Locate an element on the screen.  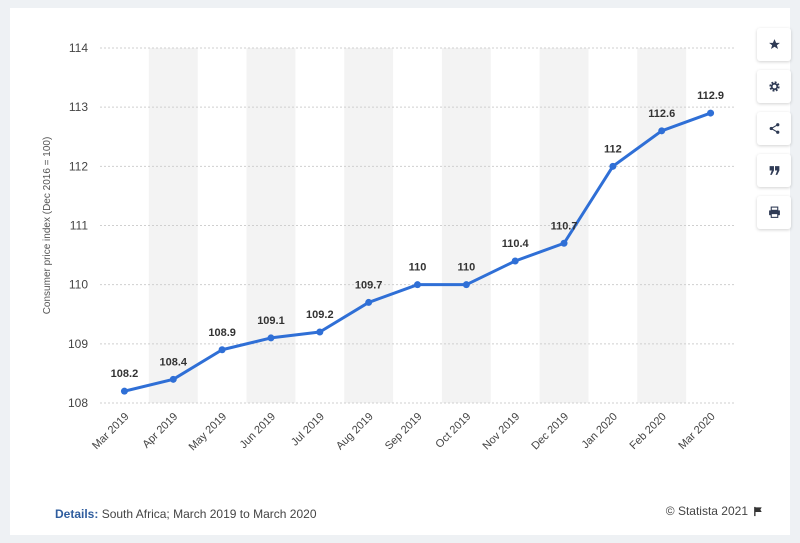
settings-button is located at coordinates (774, 86).